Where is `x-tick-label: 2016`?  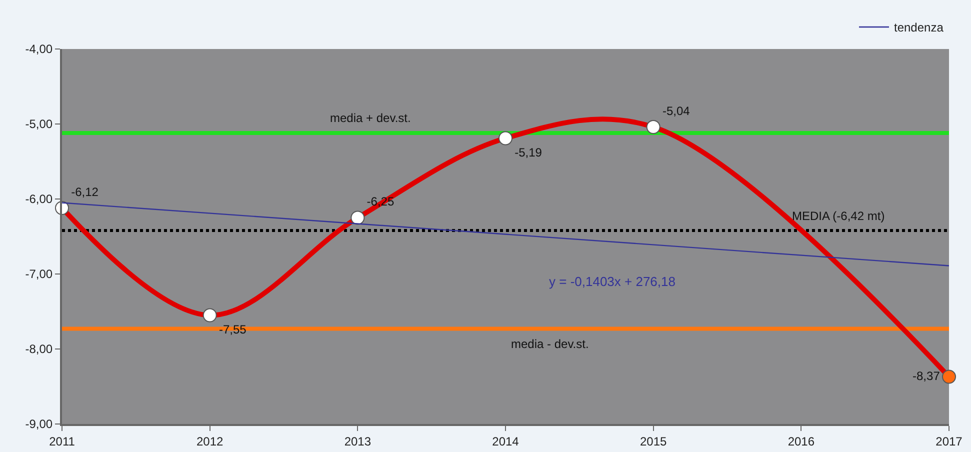
x-tick-label: 2016 is located at coordinates (801, 441).